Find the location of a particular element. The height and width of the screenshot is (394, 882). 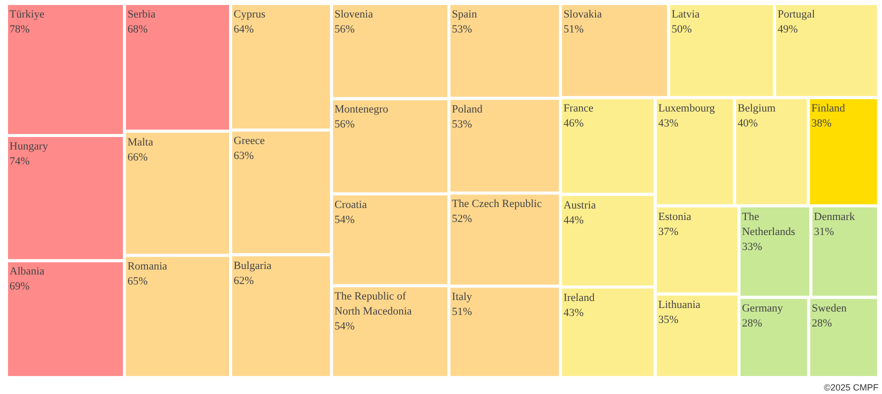

data-label: 35% is located at coordinates (668, 320).